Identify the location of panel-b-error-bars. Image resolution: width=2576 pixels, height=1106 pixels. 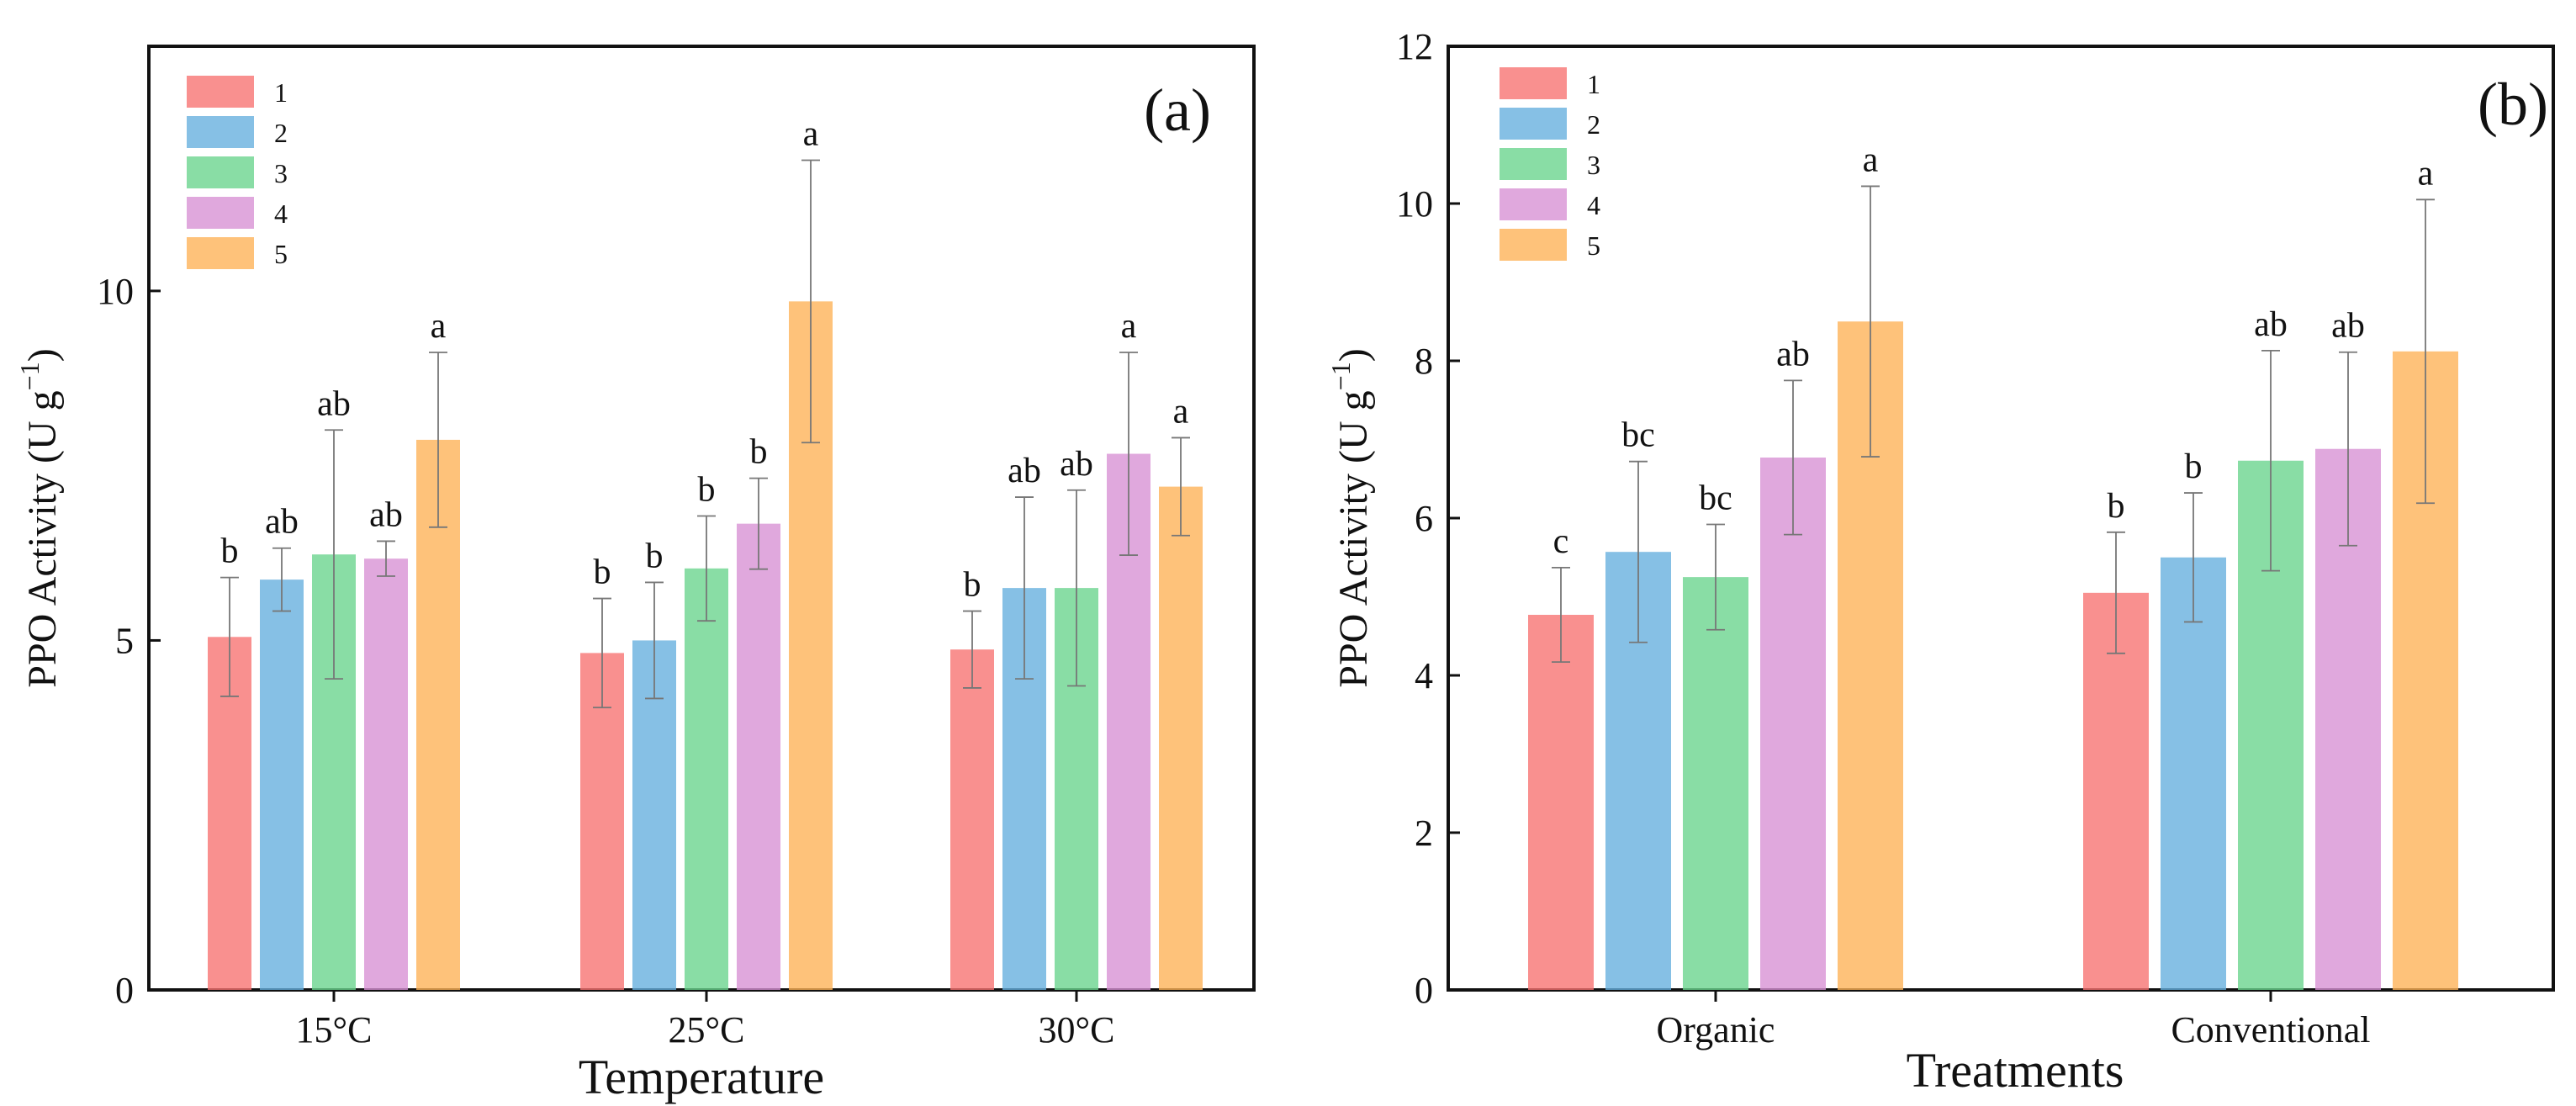
(1993, 424).